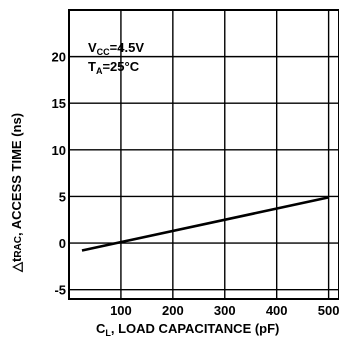 Image resolution: width=339 pixels, height=339 pixels. I want to click on y-tick-label: 0, so click(62, 243).